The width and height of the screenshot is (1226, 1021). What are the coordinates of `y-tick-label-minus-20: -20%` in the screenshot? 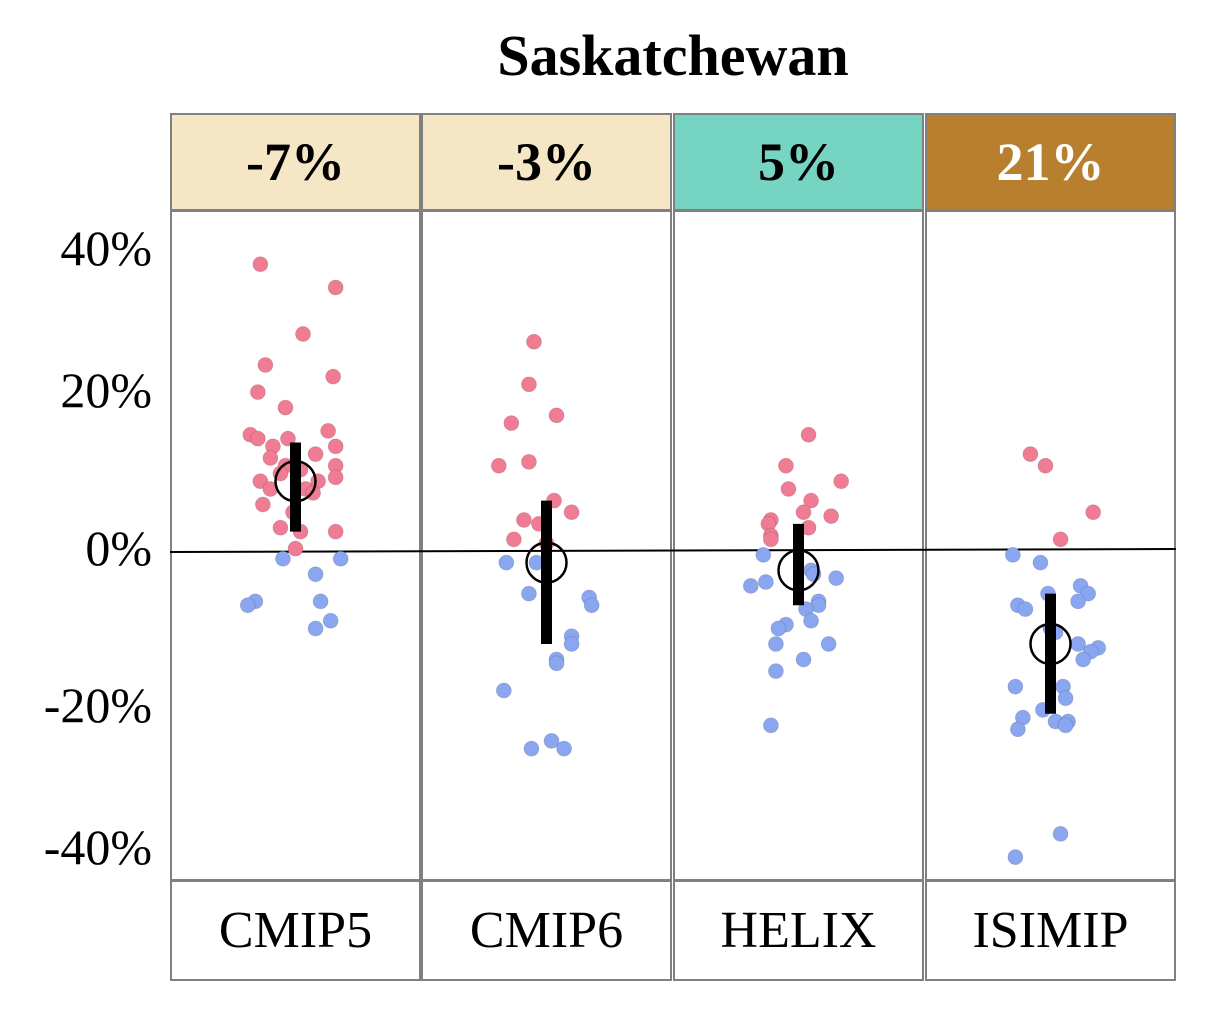 It's located at (97, 705).